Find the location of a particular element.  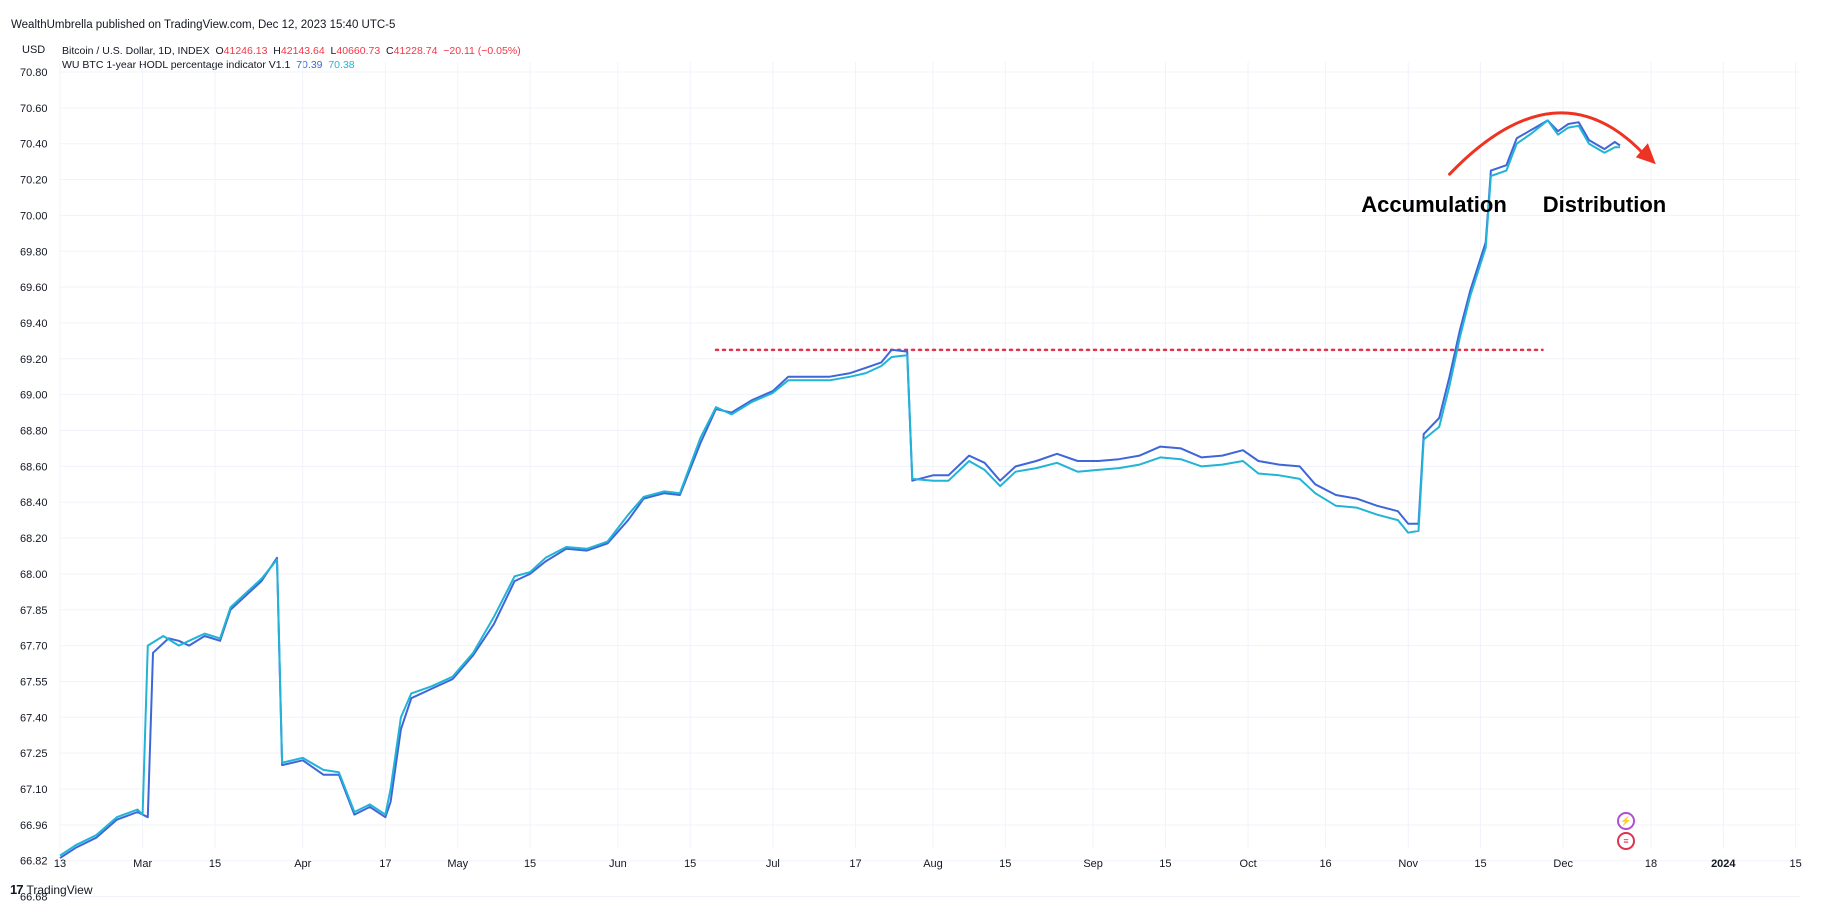

symbol-label: Bitcoin / U.S. Dollar, 1D, INDEX is located at coordinates (136, 51).